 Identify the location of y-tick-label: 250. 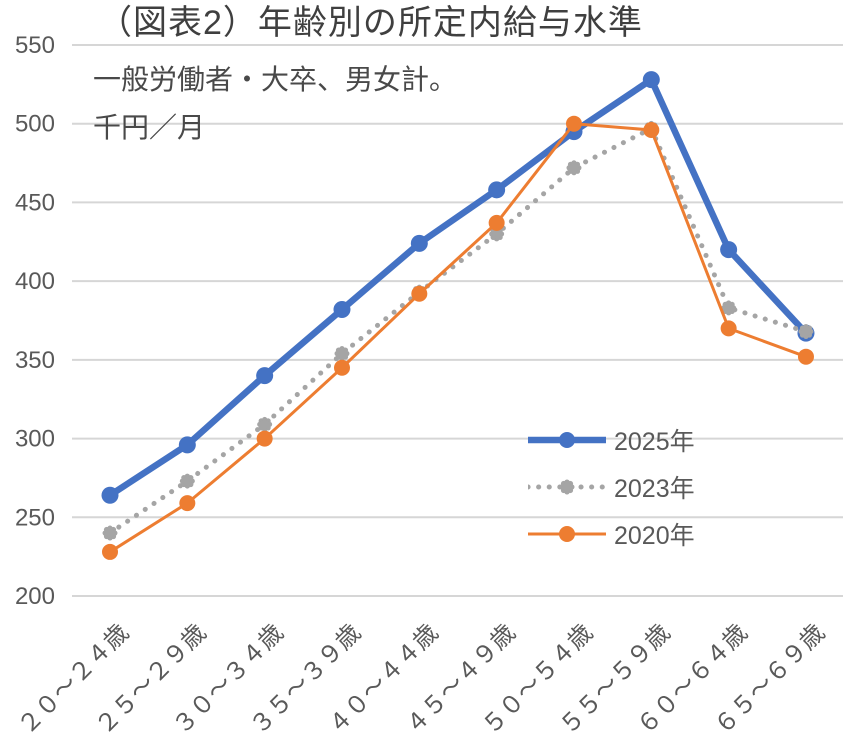
(35, 517).